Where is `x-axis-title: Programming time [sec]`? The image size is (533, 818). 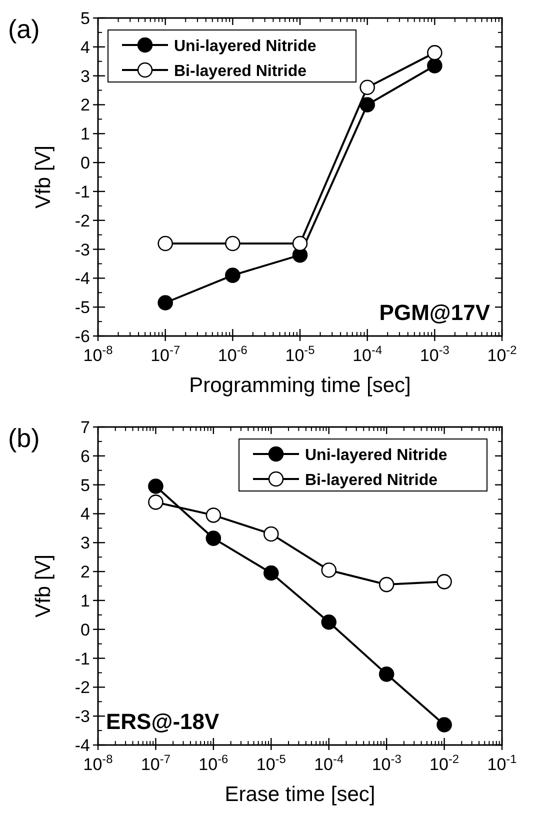
x-axis-title: Programming time [sec] is located at coordinates (300, 385).